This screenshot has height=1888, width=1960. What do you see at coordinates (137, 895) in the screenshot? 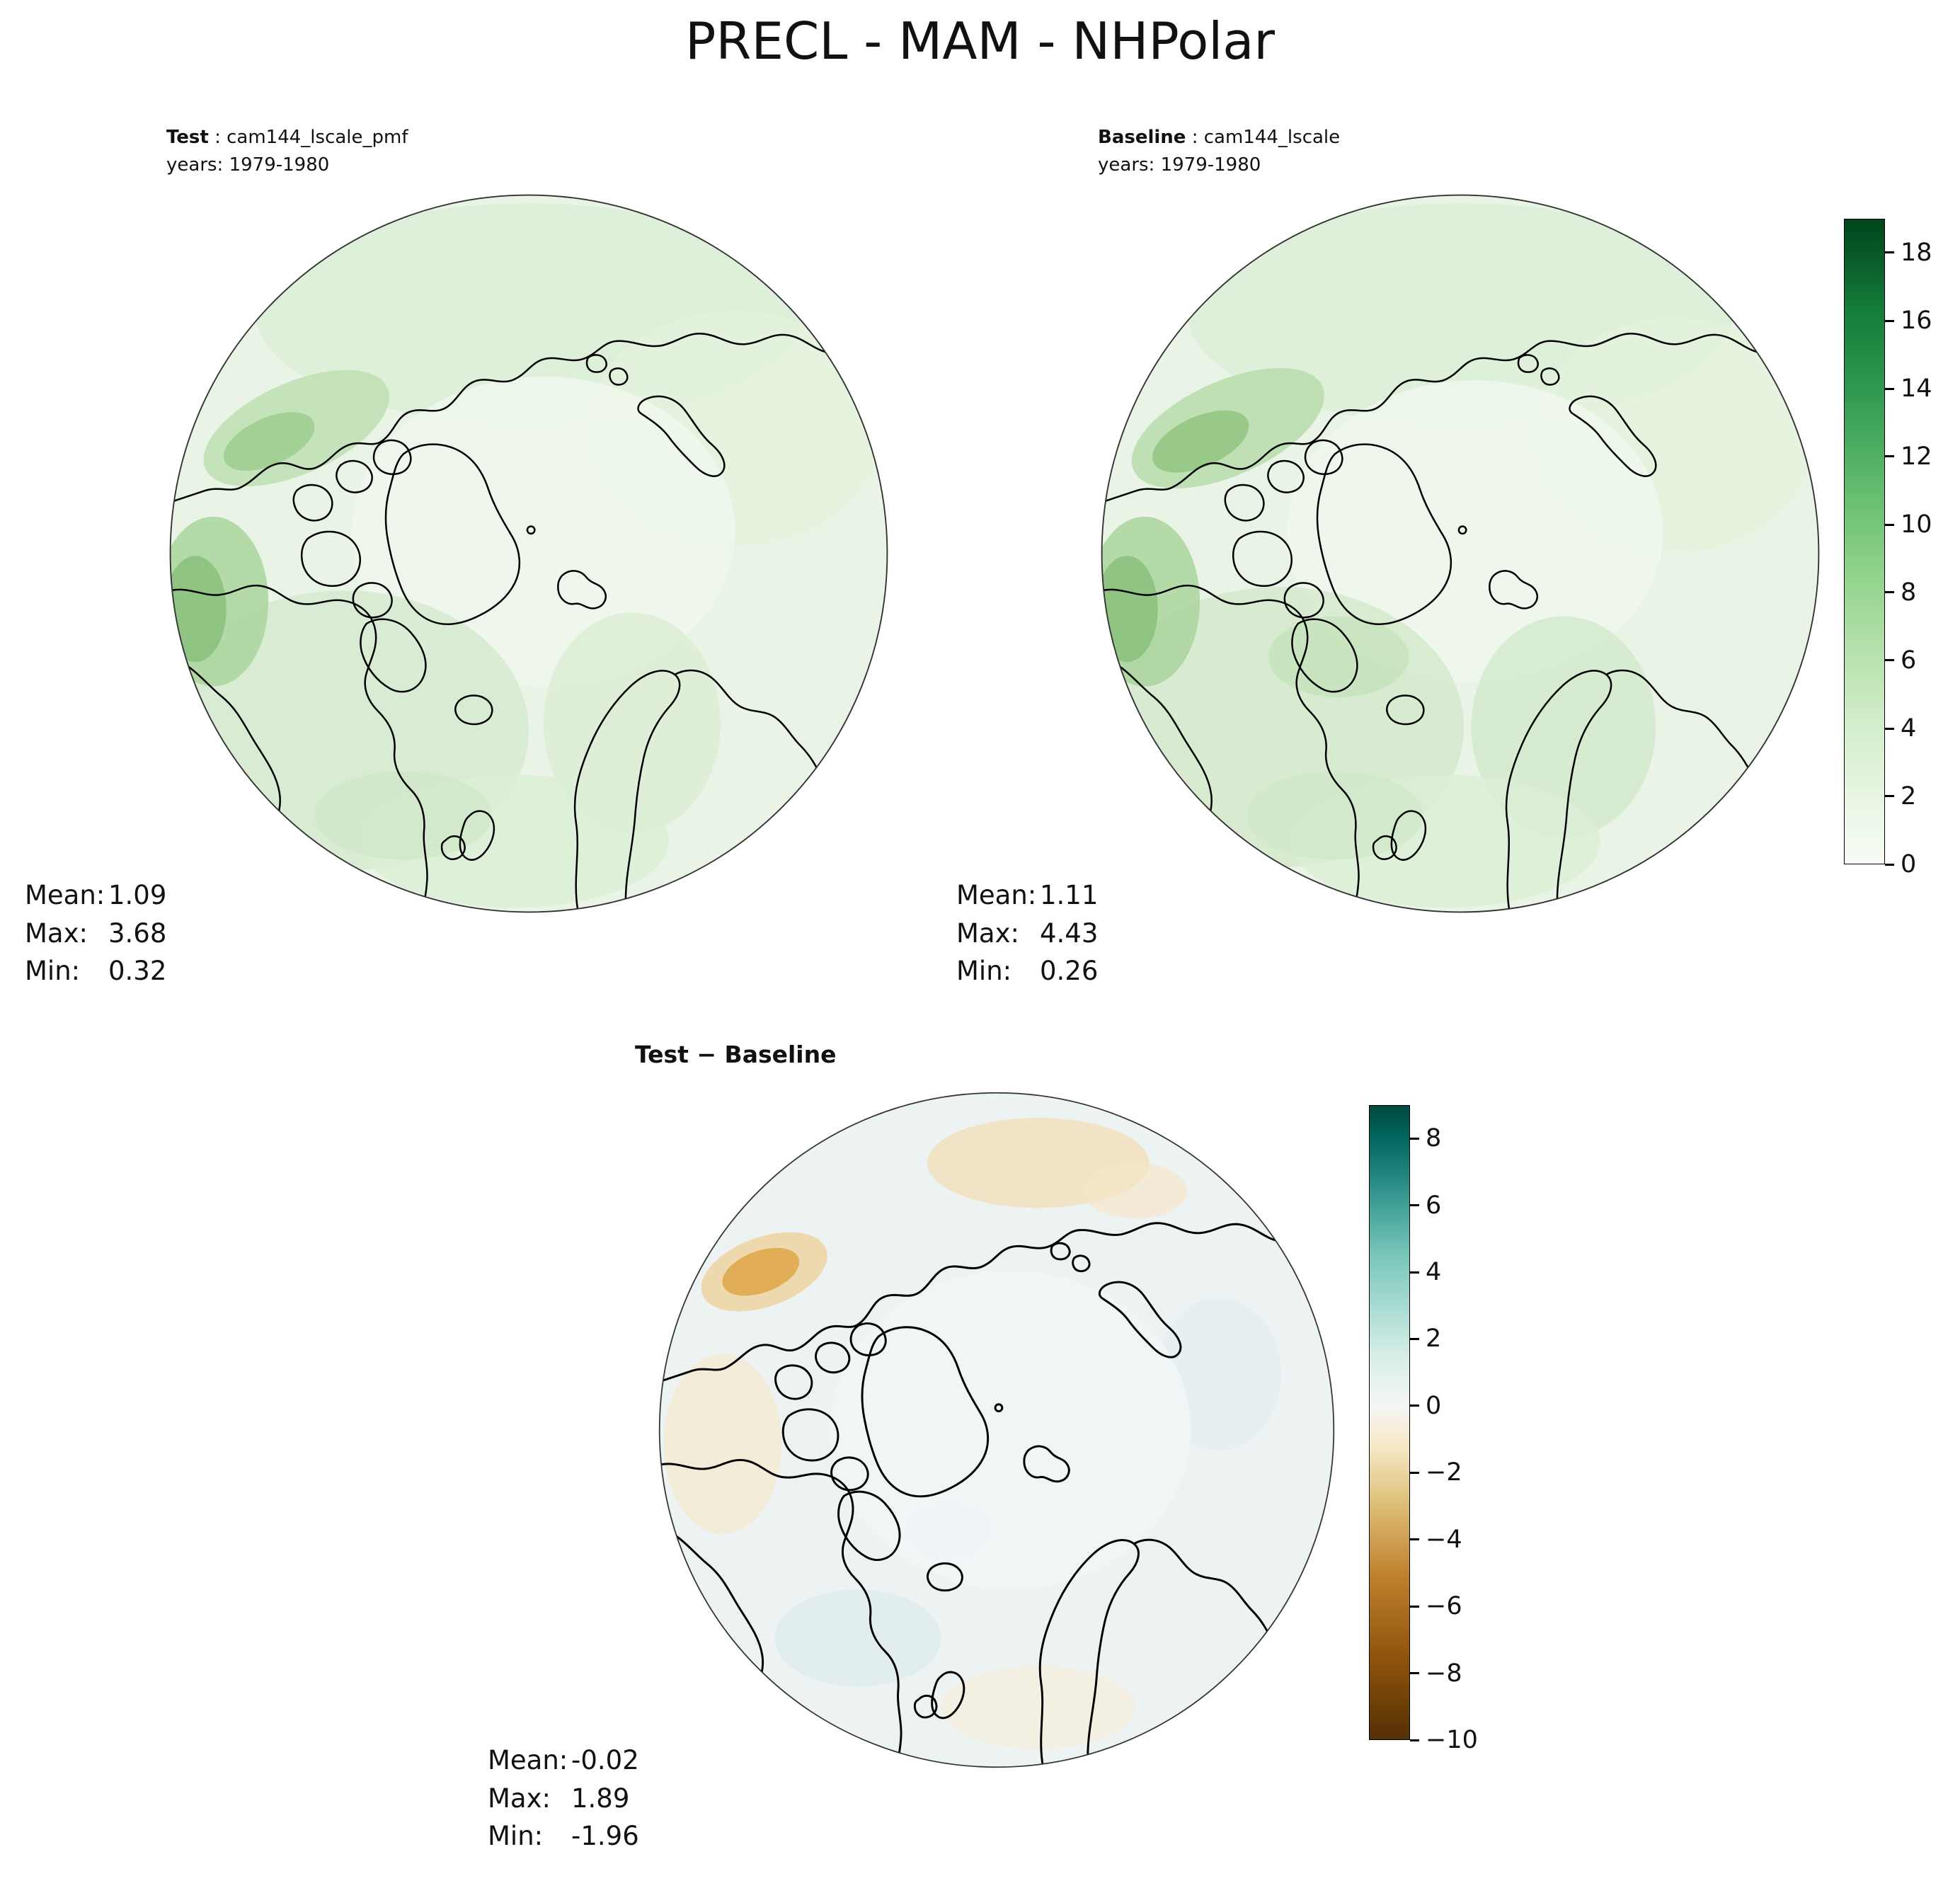
I see `stat-value: 1.09` at bounding box center [137, 895].